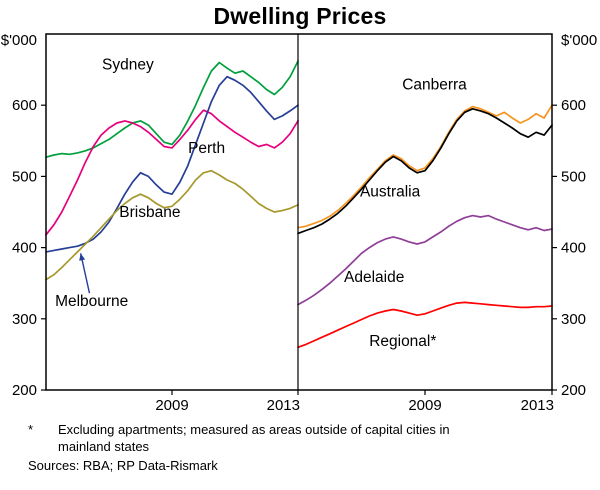 Image resolution: width=600 pixels, height=490 pixels. I want to click on y-tick-label-left: 600, so click(24, 105).